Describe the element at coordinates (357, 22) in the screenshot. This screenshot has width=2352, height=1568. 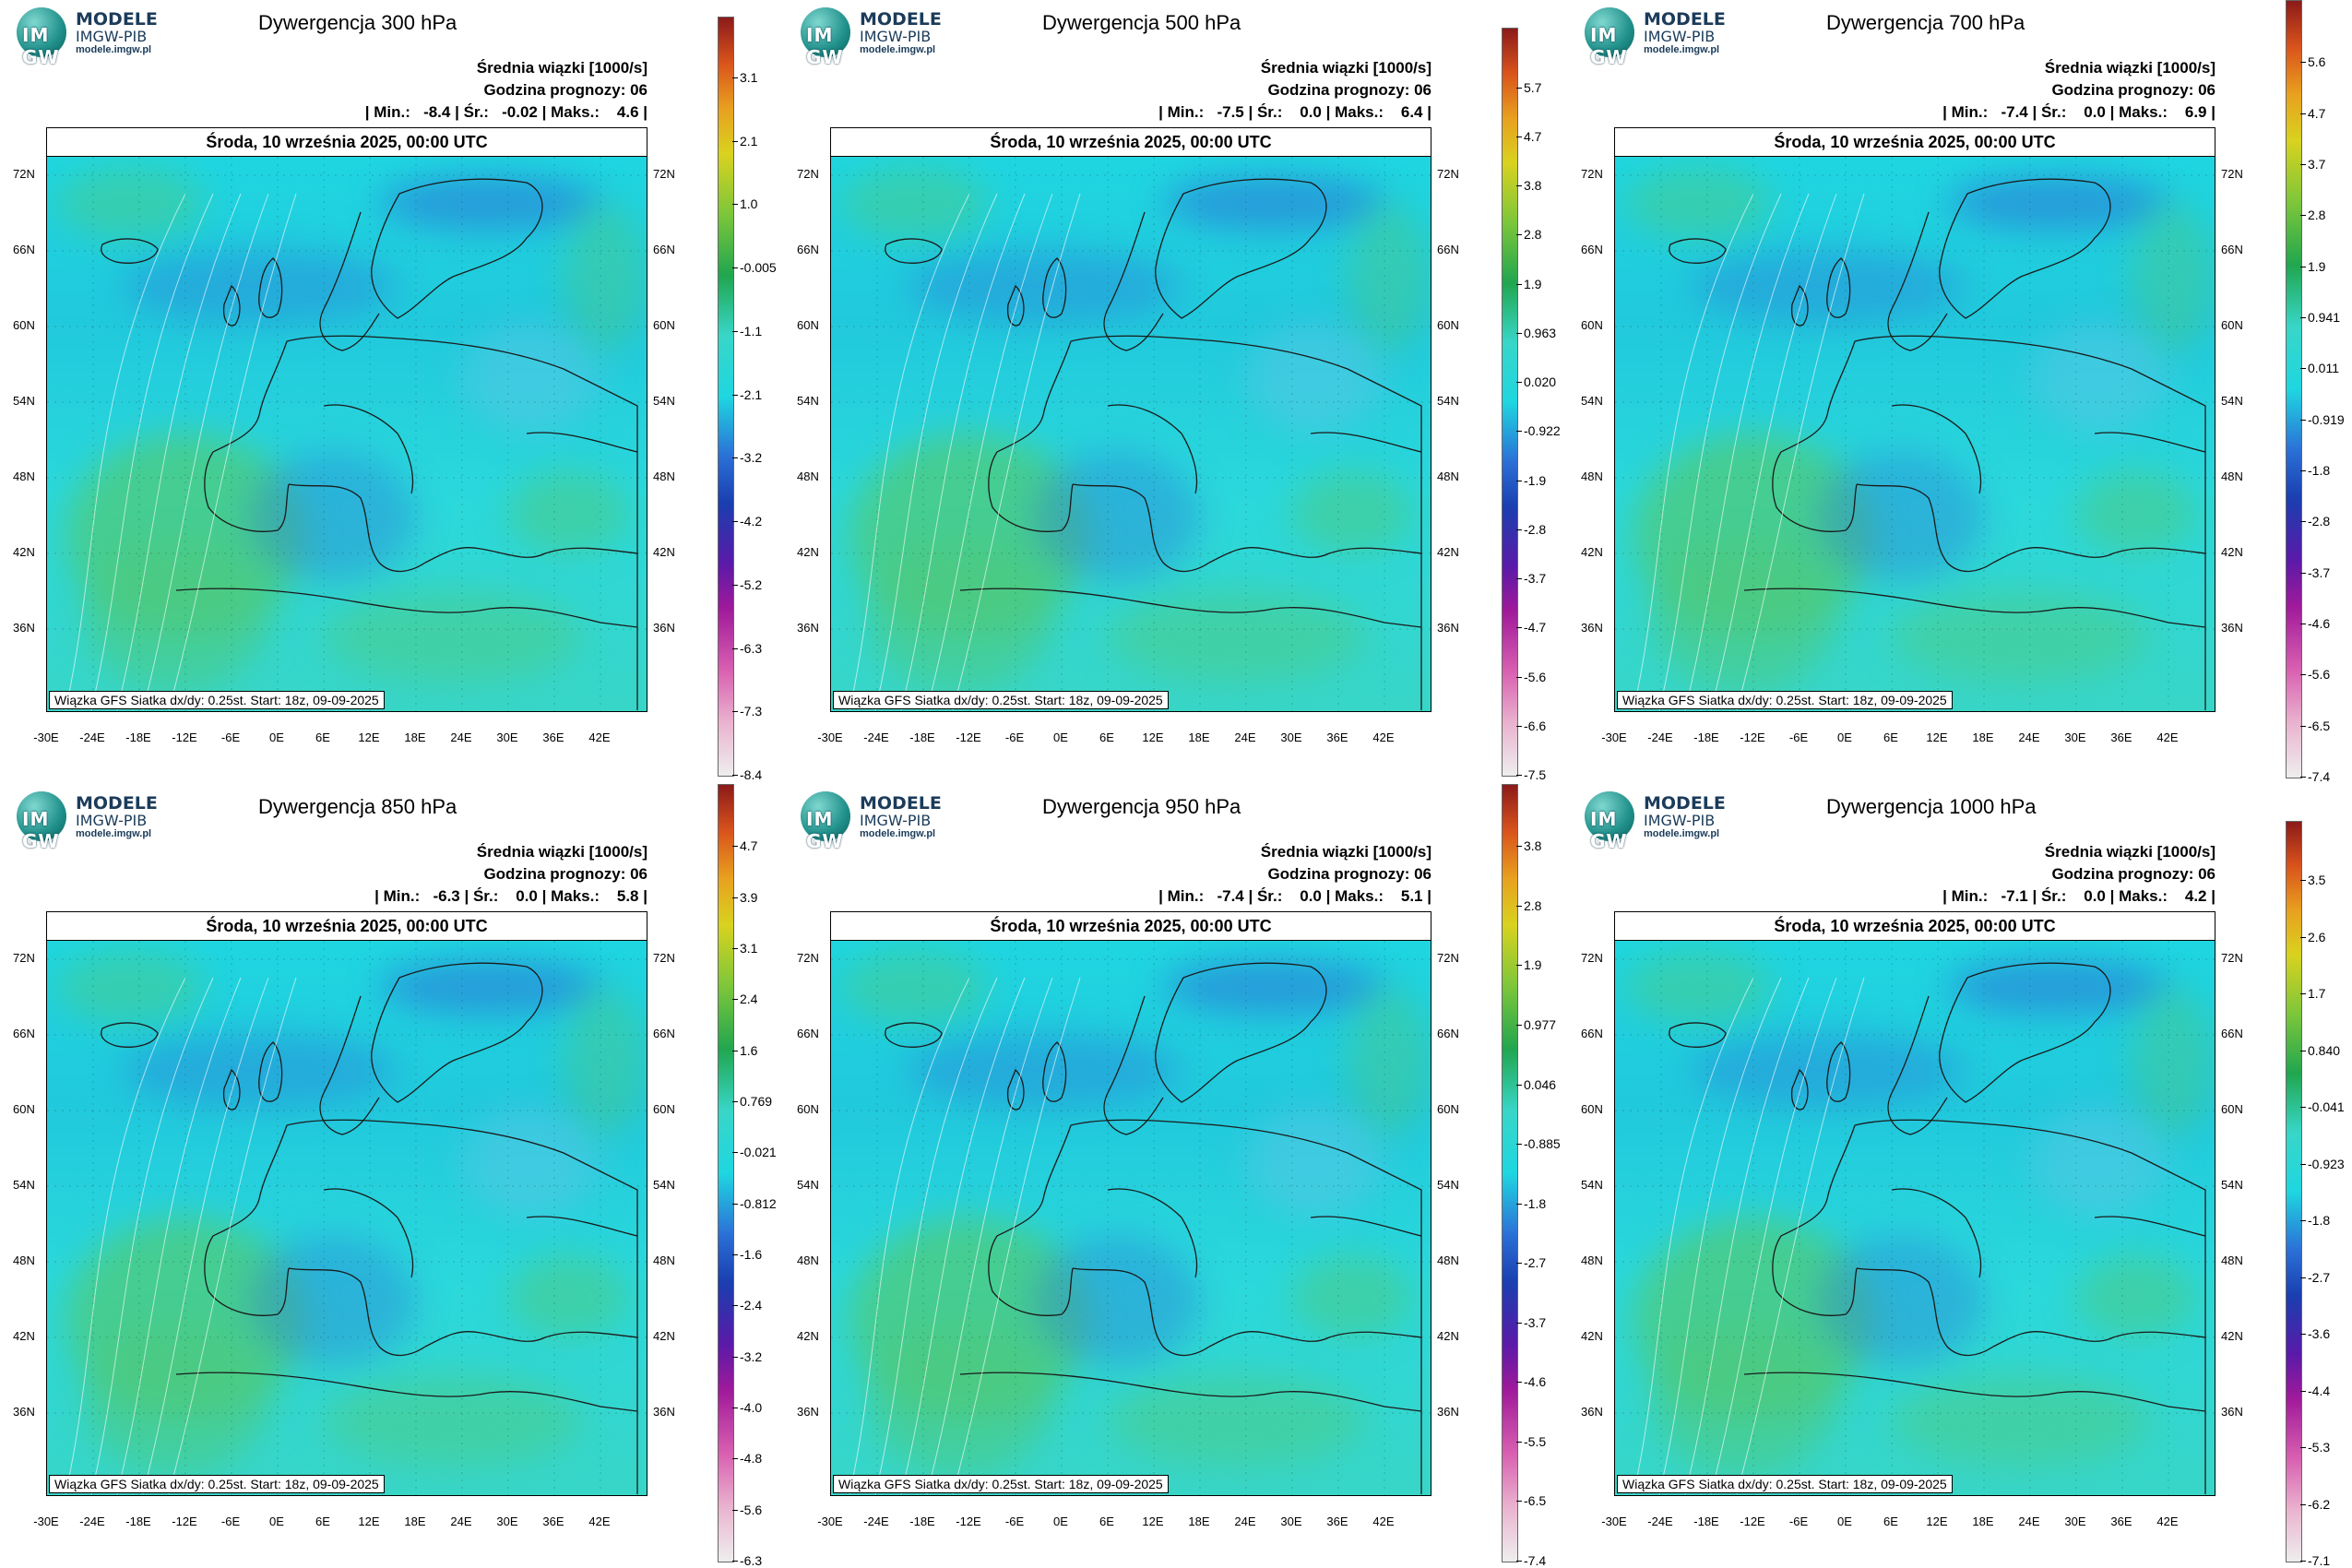
I see `panel-title: Dywergencja 300 hPa` at that location.